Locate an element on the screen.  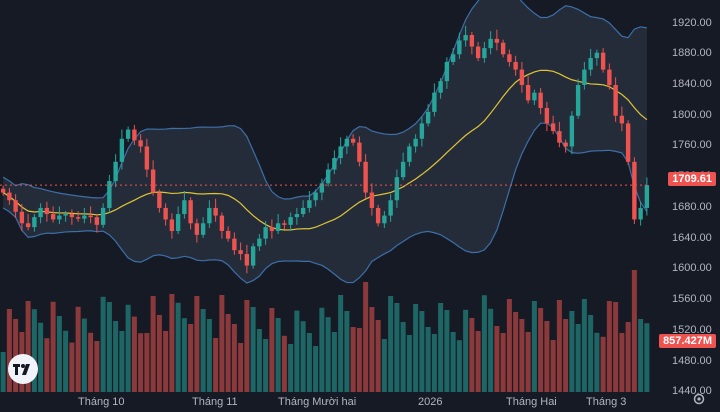
gear-icon is located at coordinates (699, 399).